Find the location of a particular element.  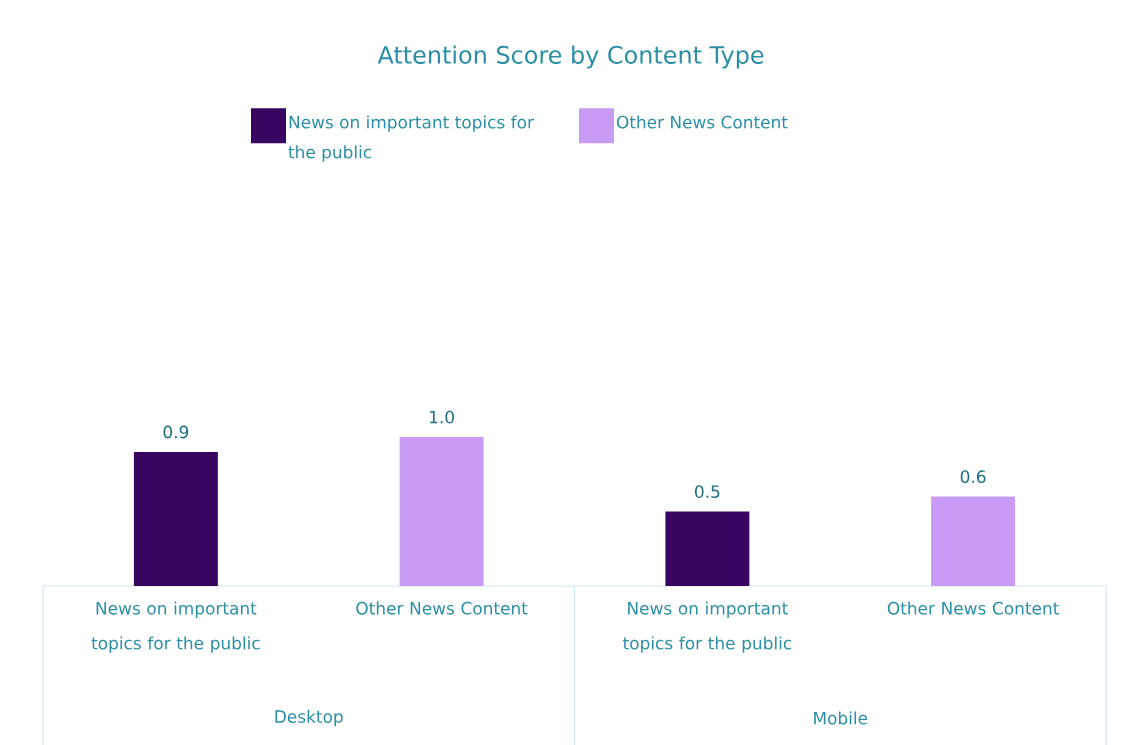

legend-label: Other News Content is located at coordinates (702, 122).